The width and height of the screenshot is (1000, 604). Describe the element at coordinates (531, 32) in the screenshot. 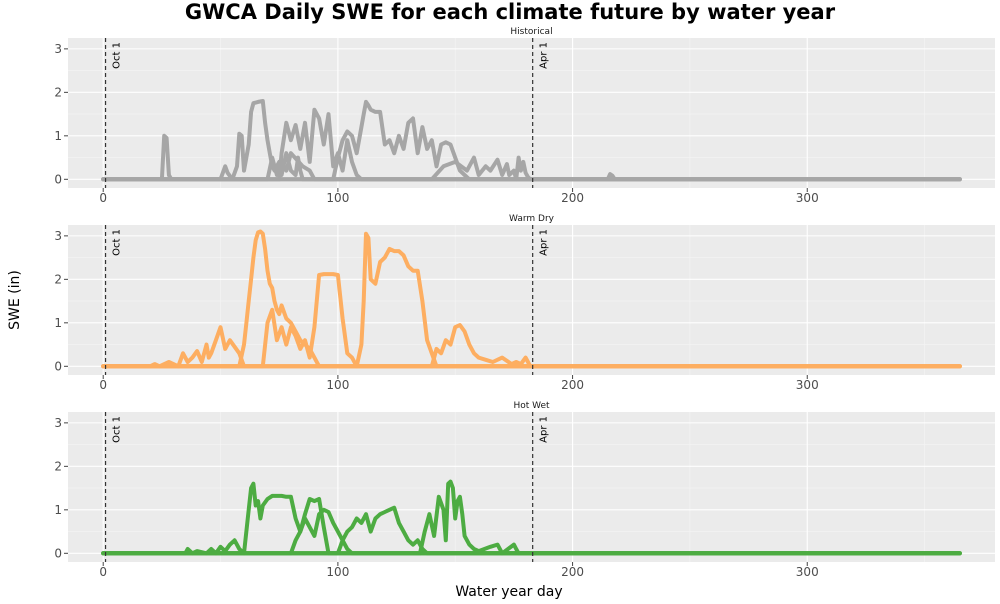

I see `panel-title: Historical` at that location.